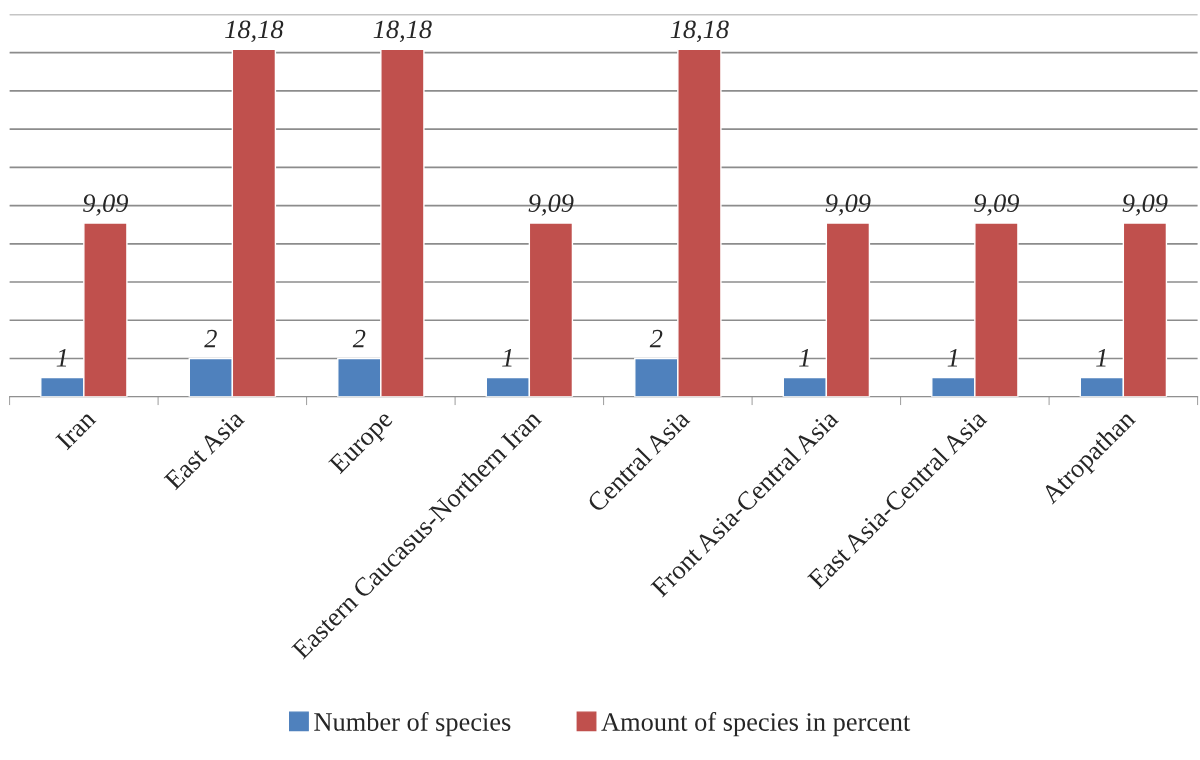 This screenshot has width=1200, height=760. What do you see at coordinates (76, 429) in the screenshot?
I see `x-tick-label: Iran` at bounding box center [76, 429].